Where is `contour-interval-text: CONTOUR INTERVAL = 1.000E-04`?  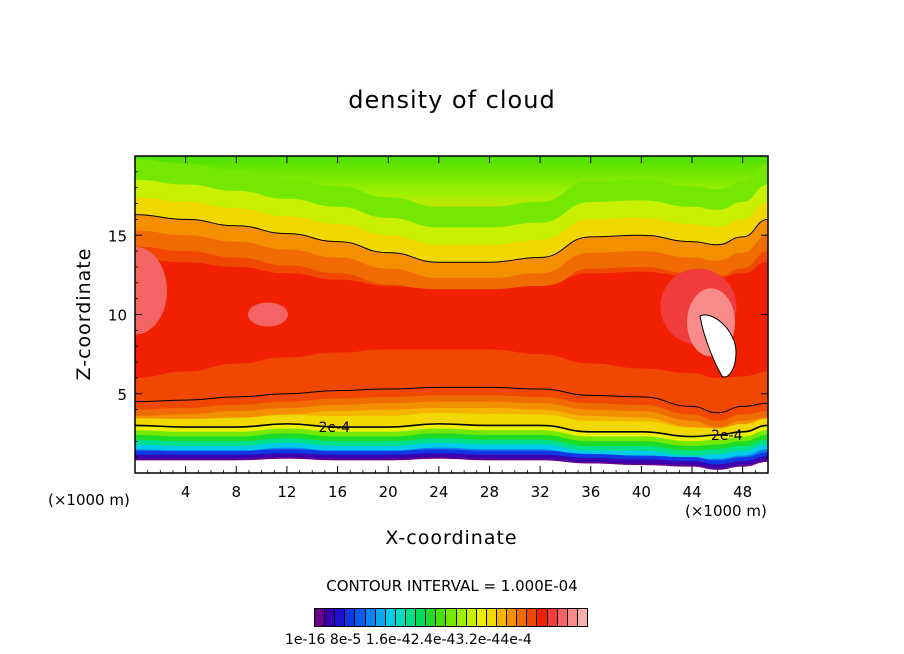
contour-interval-text: CONTOUR INTERVAL = 1.000E-04 is located at coordinates (452, 586).